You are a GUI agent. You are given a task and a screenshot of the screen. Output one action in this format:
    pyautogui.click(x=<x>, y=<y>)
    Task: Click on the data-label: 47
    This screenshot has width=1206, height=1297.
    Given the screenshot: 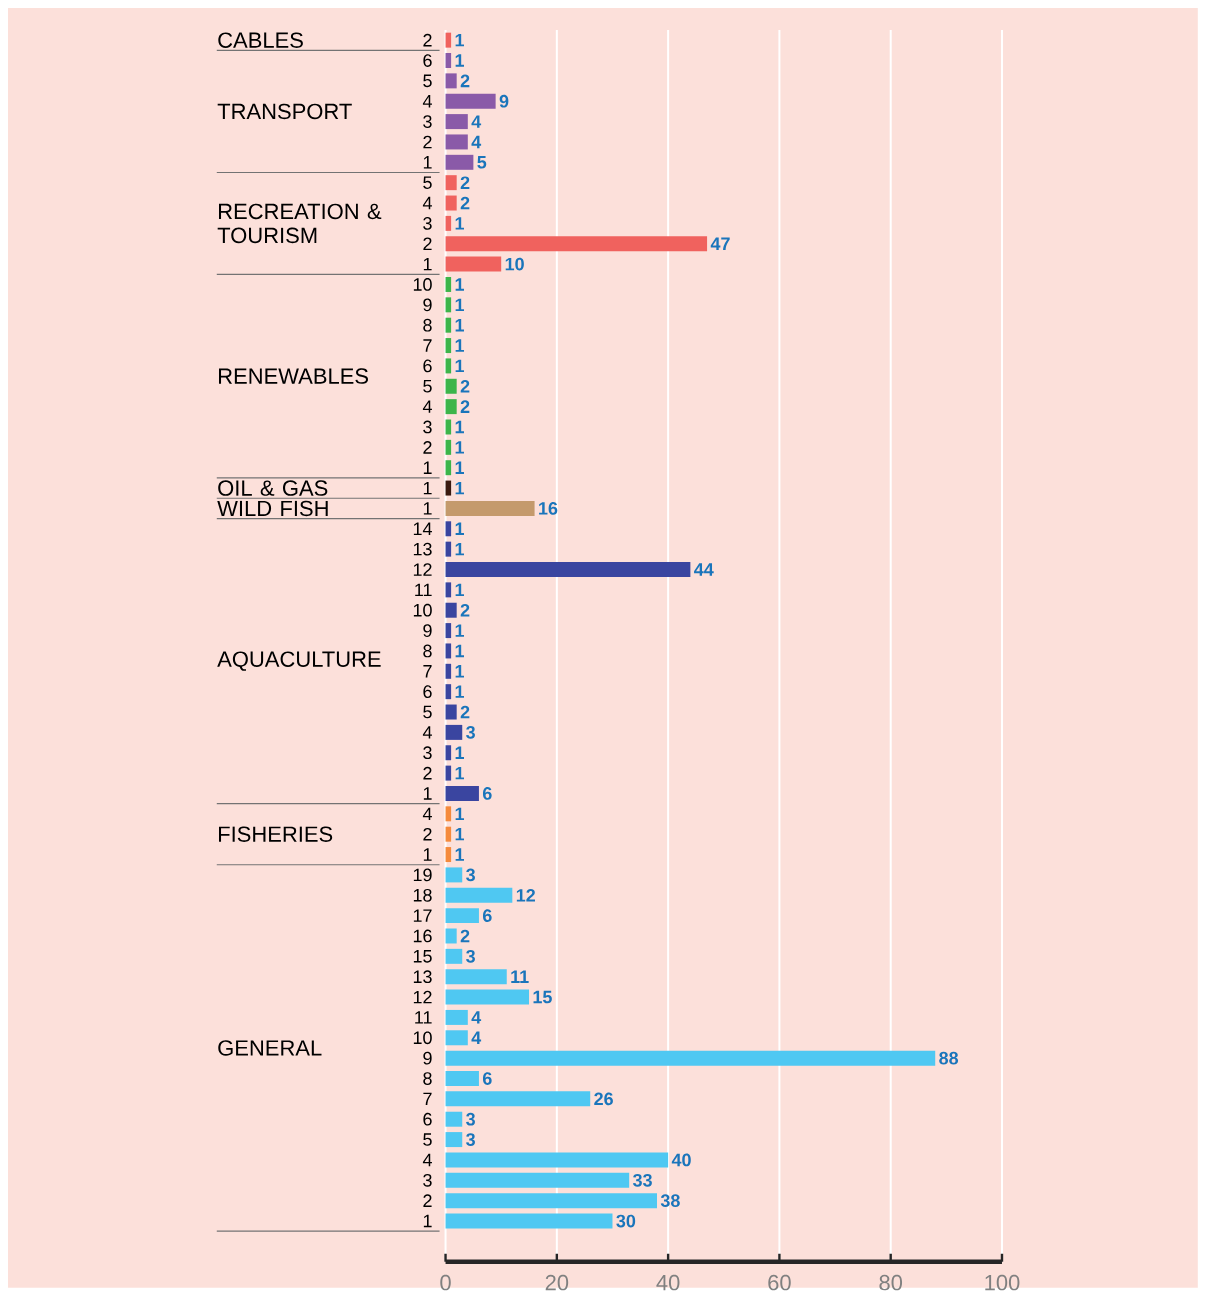 What is the action you would take?
    pyautogui.click(x=720, y=243)
    